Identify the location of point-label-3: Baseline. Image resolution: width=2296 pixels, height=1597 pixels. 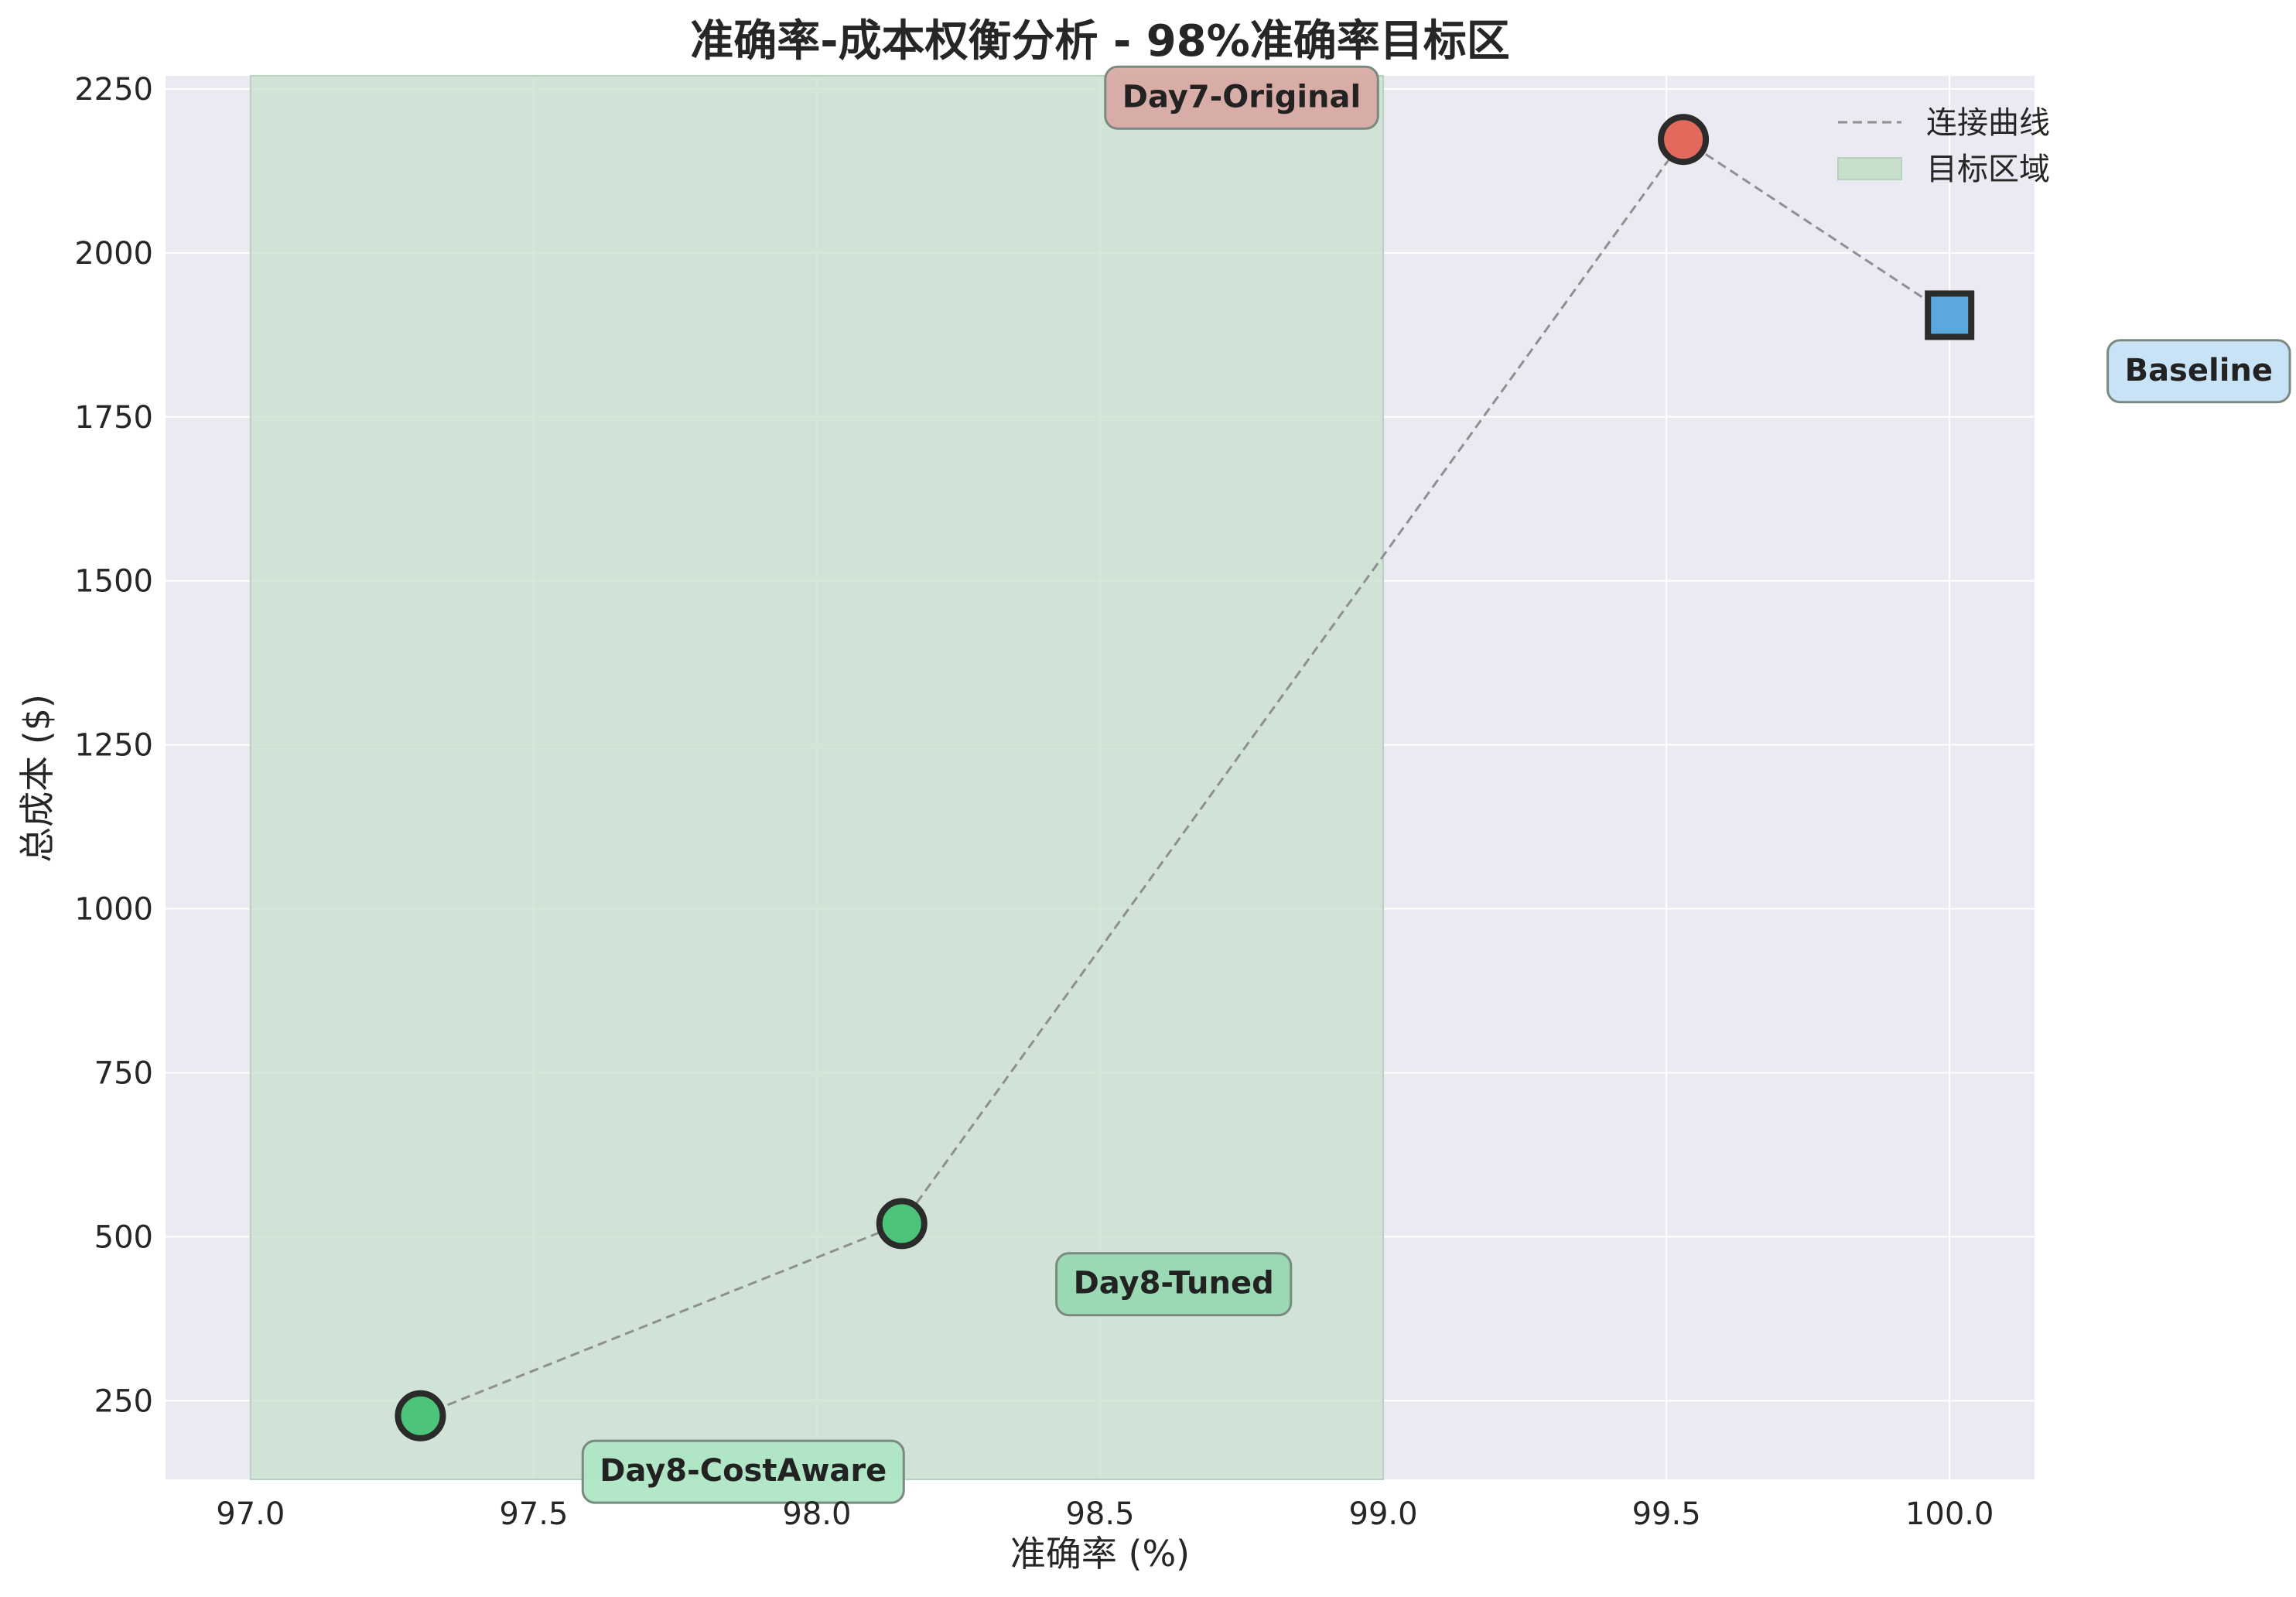
(2198, 372).